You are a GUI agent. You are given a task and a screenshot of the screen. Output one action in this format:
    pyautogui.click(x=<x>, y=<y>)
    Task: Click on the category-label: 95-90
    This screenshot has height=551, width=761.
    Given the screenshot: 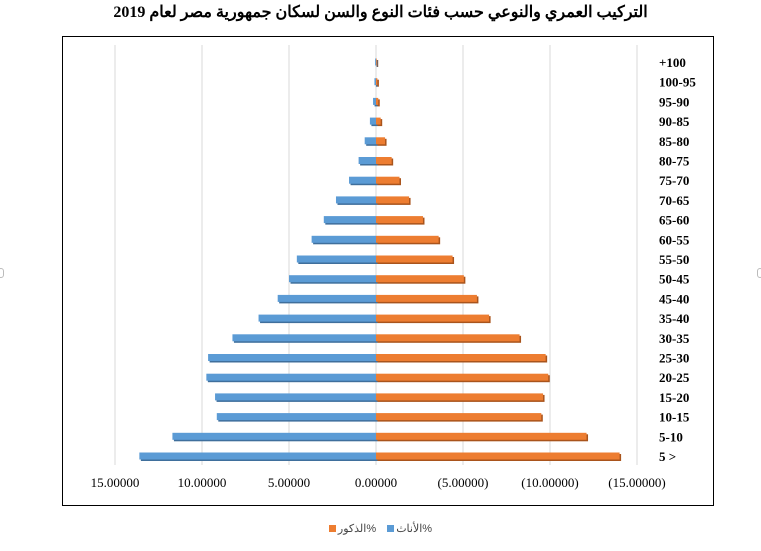 What is the action you would take?
    pyautogui.click(x=674, y=101)
    